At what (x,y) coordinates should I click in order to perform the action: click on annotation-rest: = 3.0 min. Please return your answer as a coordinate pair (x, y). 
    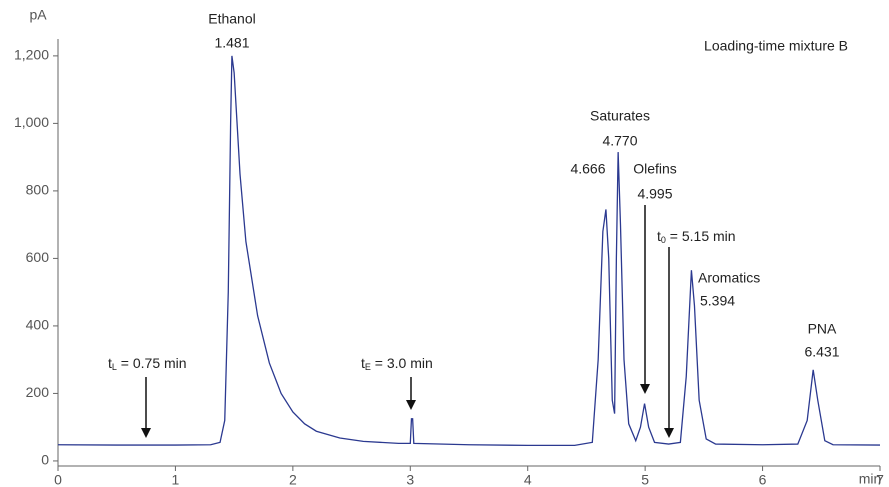
    Looking at the image, I should click on (402, 363).